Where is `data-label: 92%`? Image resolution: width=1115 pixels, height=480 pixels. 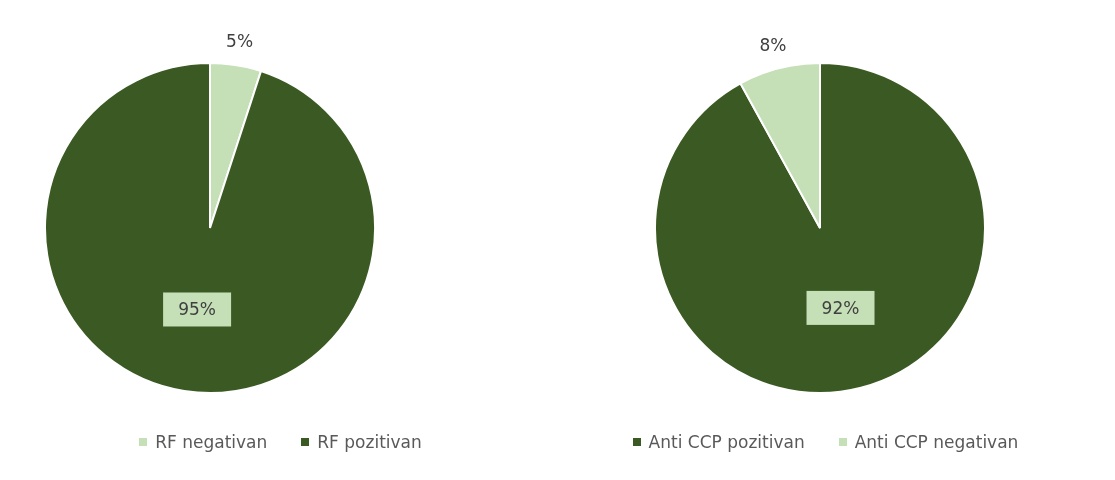 data-label: 92% is located at coordinates (840, 307).